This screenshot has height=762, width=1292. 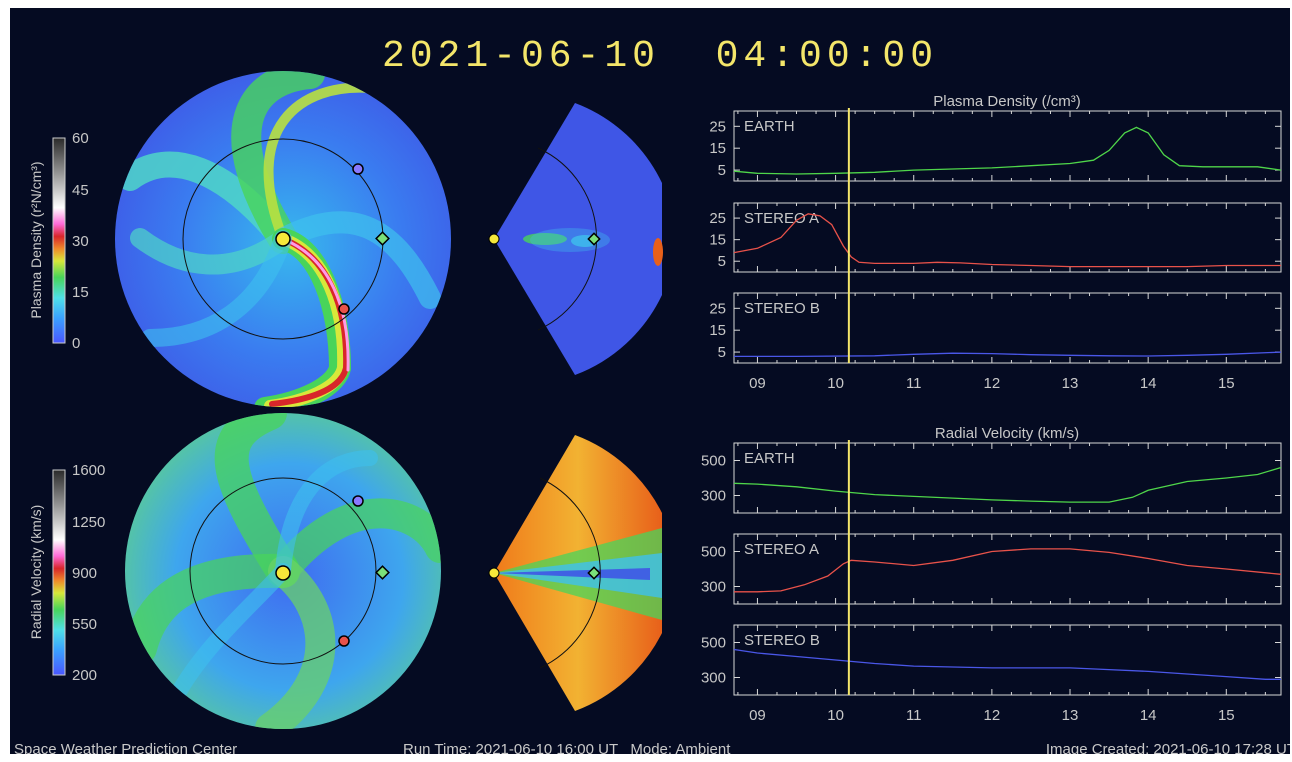 I want to click on velocity-series-line-stereo-a, so click(x=1008, y=570).